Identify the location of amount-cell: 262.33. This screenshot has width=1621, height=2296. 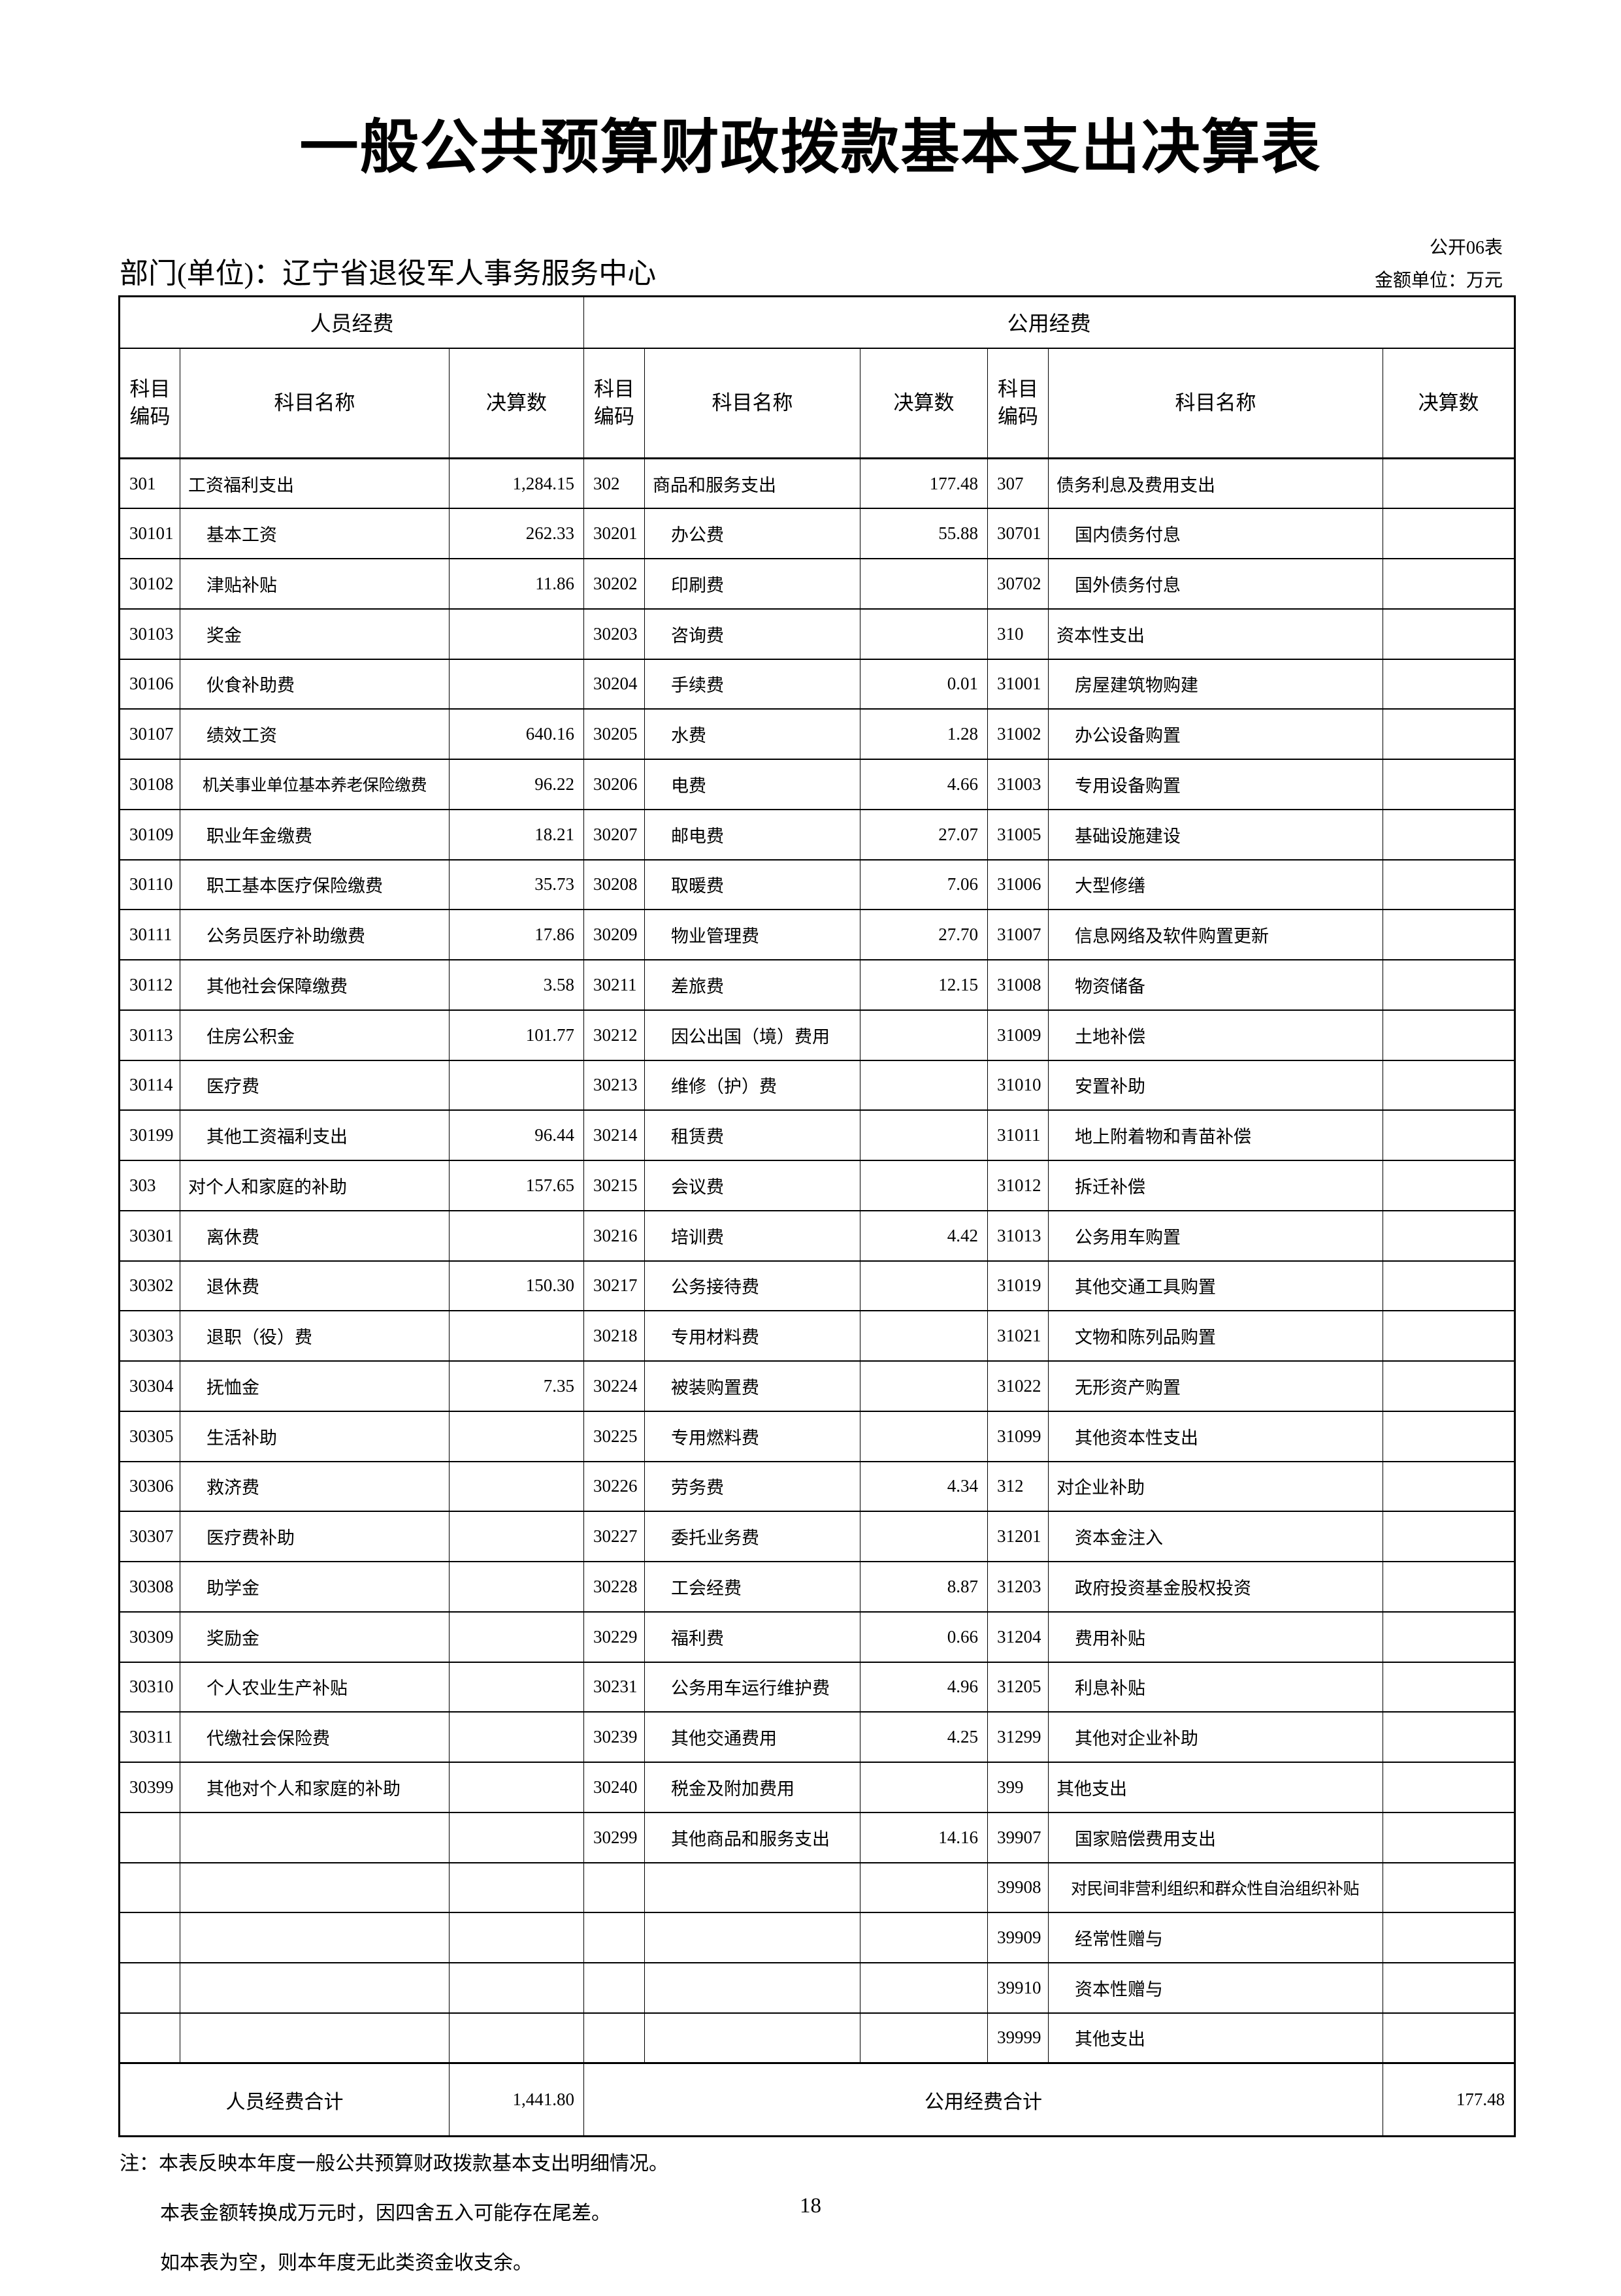
(516, 533).